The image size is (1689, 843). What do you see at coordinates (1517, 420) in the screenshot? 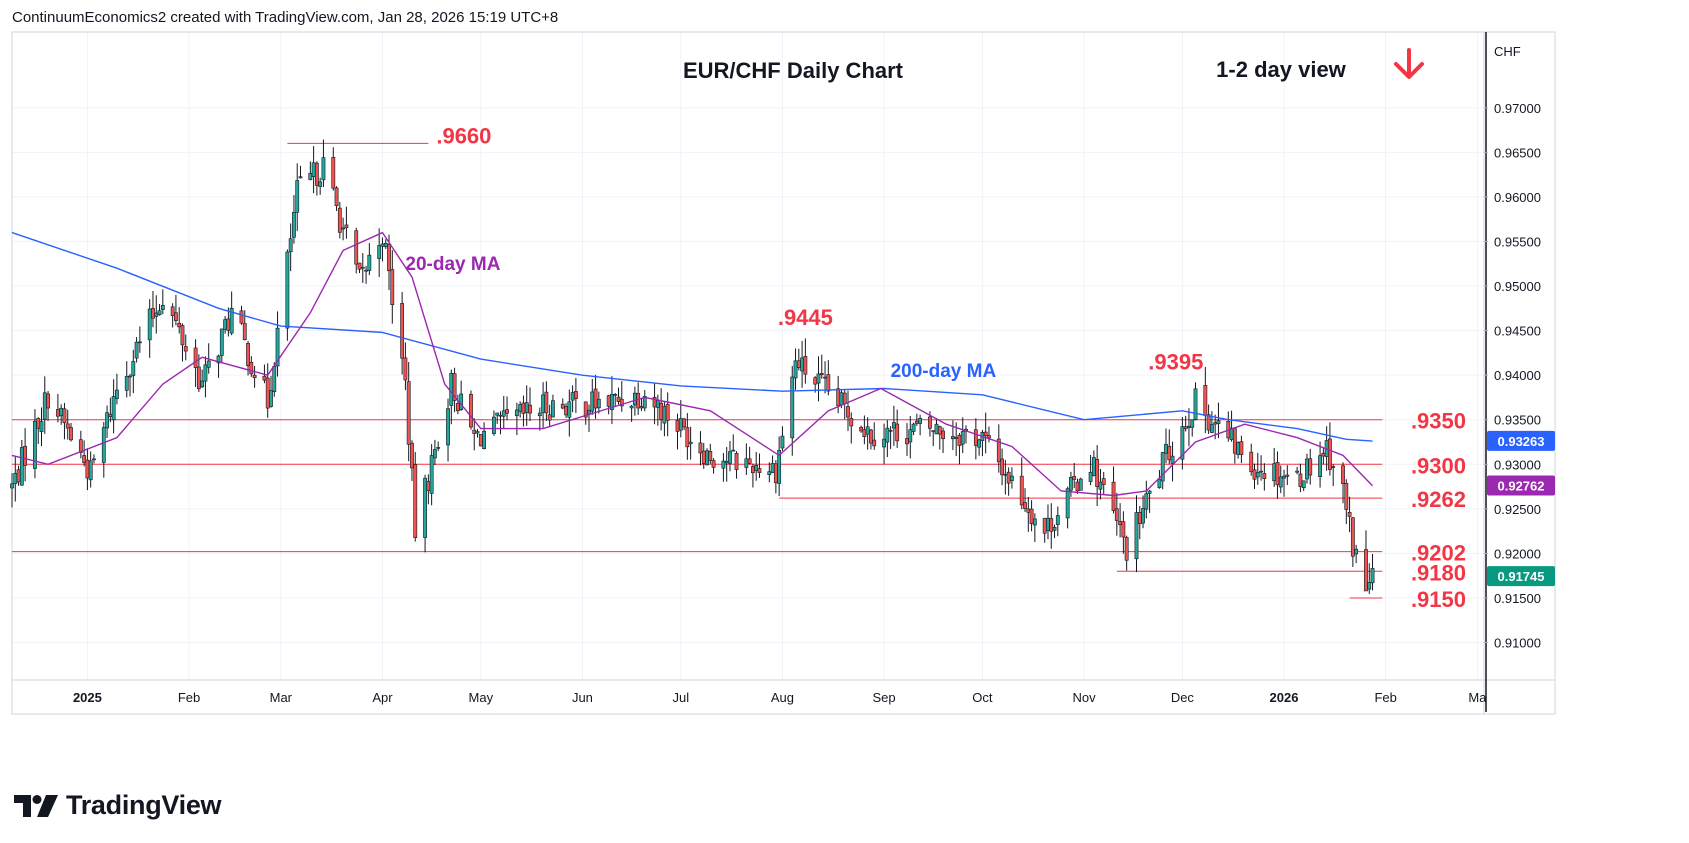
I see `y-tick-label: 0.93500` at bounding box center [1517, 420].